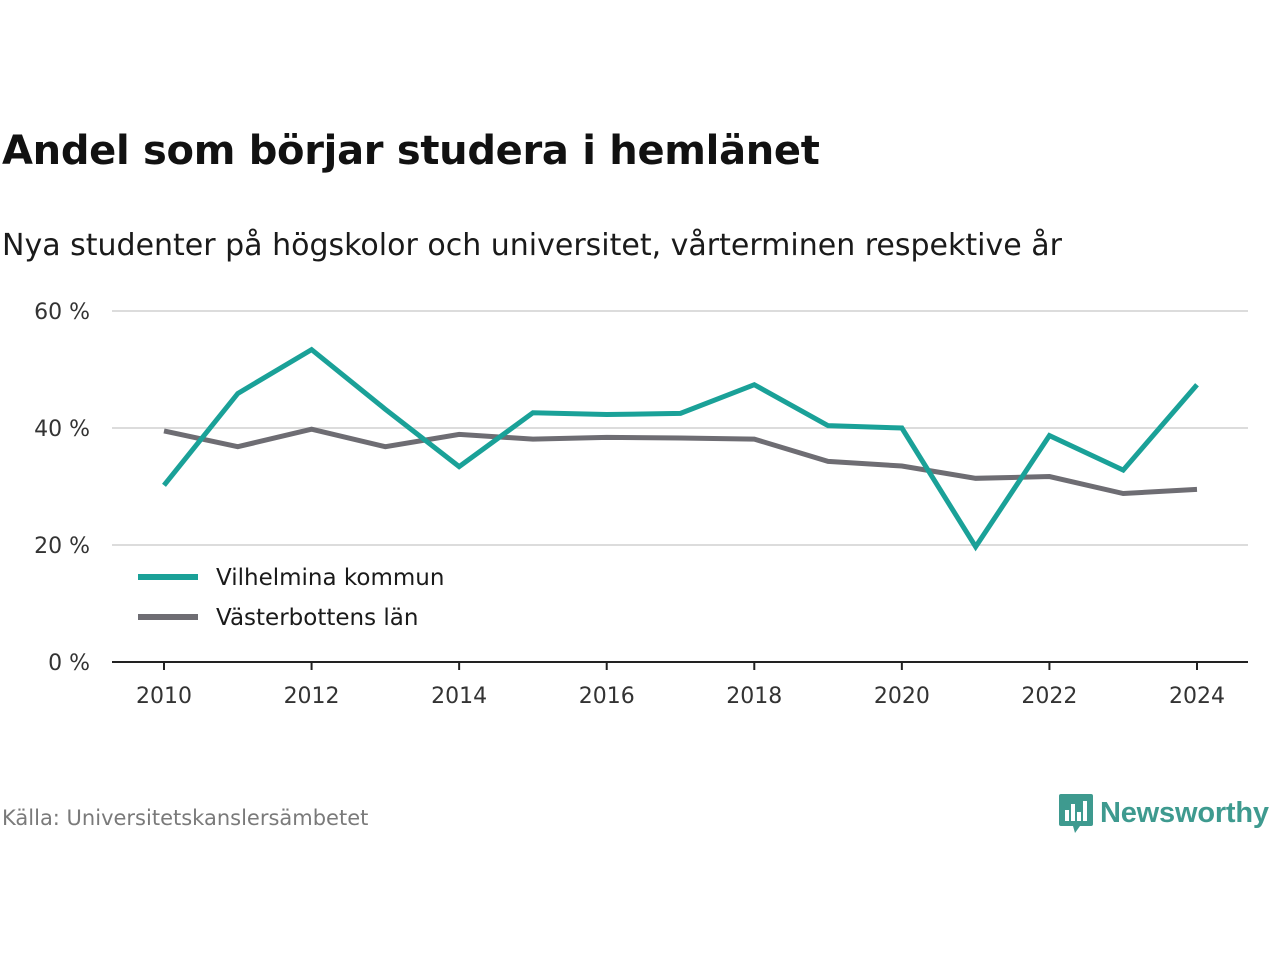 This screenshot has height=960, width=1280. I want to click on legend-label: Vilhelmina kommun, so click(330, 578).